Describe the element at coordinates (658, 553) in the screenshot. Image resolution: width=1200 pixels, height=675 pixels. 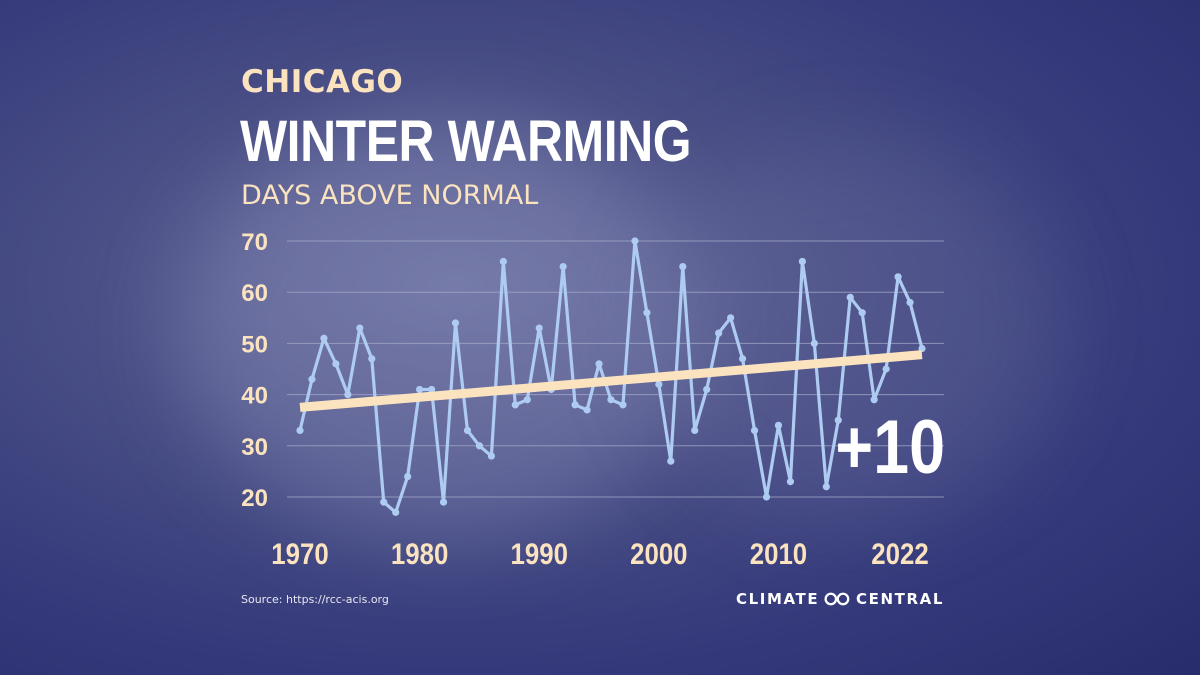
I see `x-tick-label: 2000` at that location.